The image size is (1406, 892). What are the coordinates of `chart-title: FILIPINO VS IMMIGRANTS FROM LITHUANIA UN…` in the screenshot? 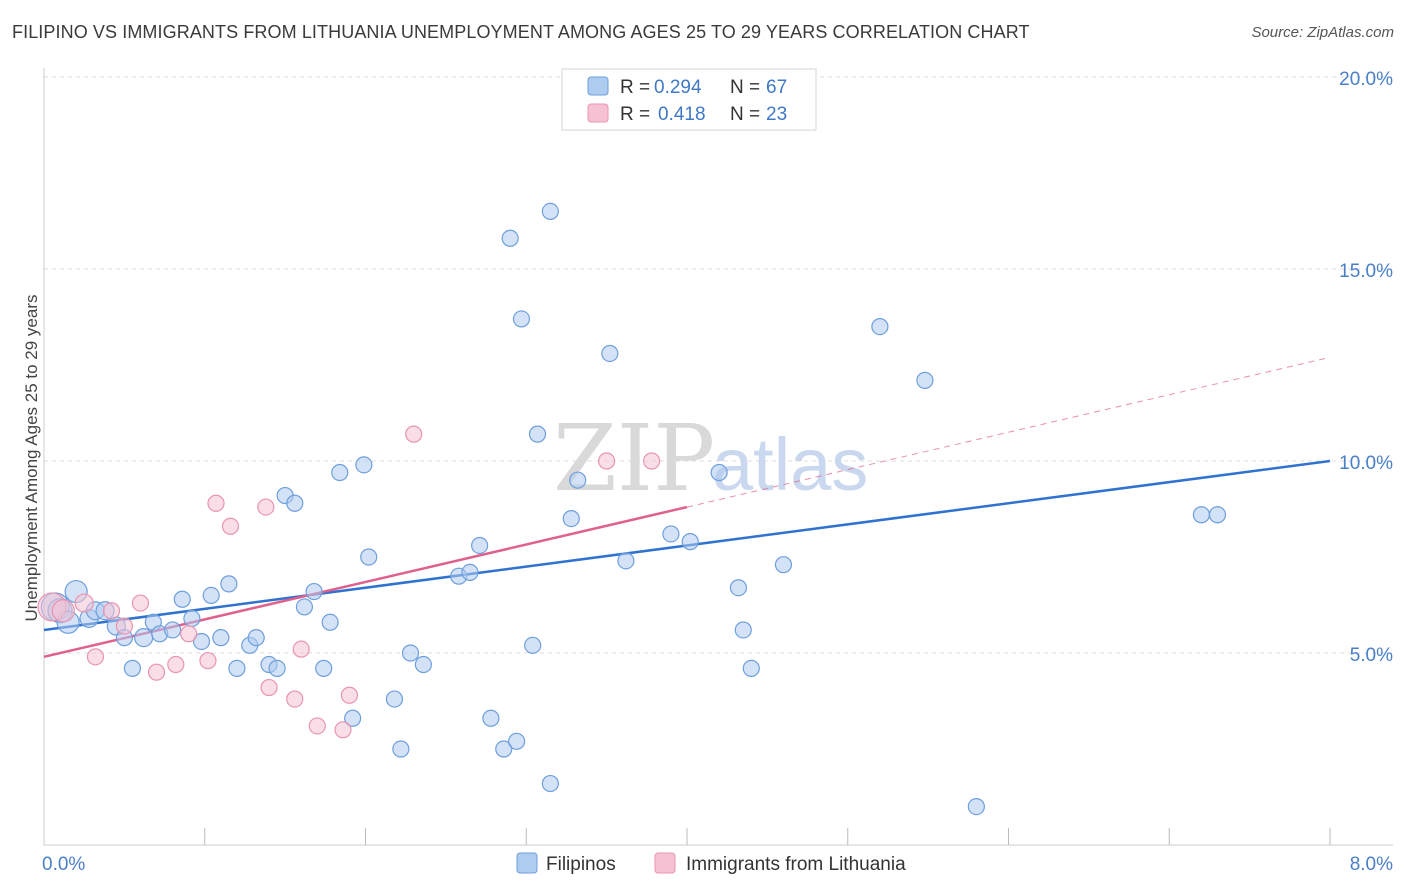 It's located at (521, 32).